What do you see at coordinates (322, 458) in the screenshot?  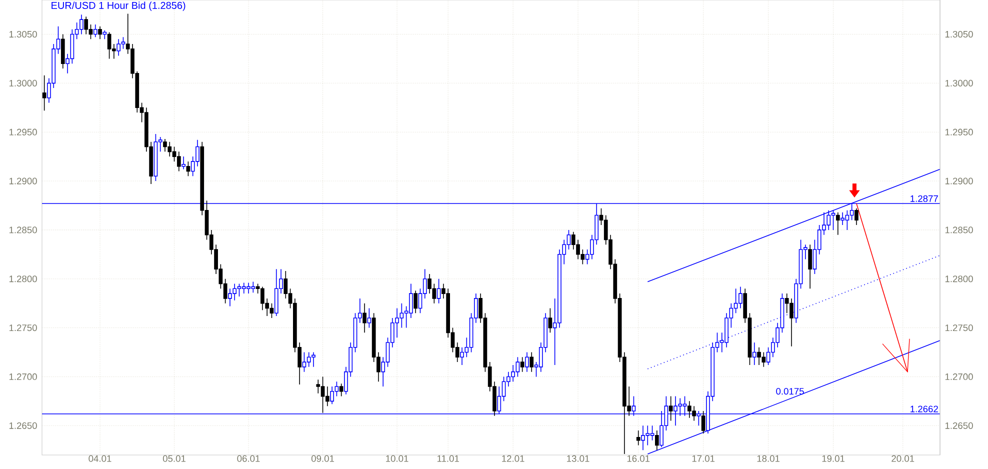 I see `x-tick-label: 09.01` at bounding box center [322, 458].